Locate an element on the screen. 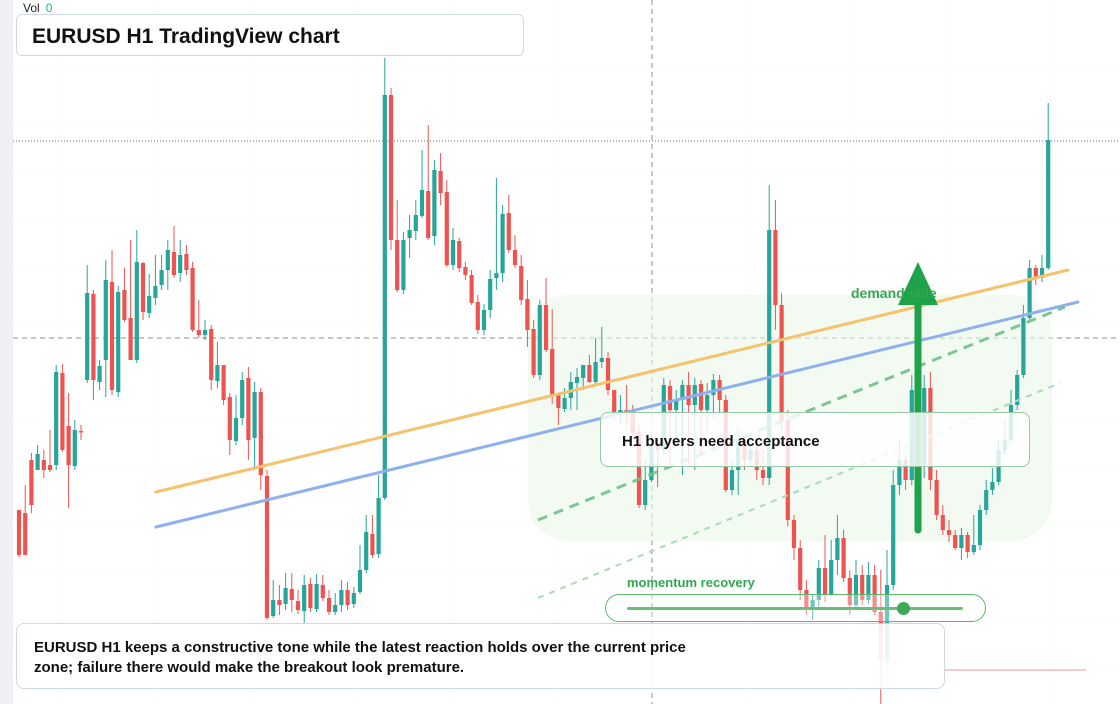 This screenshot has height=704, width=1120. chart-title: EURUSD H1 TradingView chart is located at coordinates (186, 36).